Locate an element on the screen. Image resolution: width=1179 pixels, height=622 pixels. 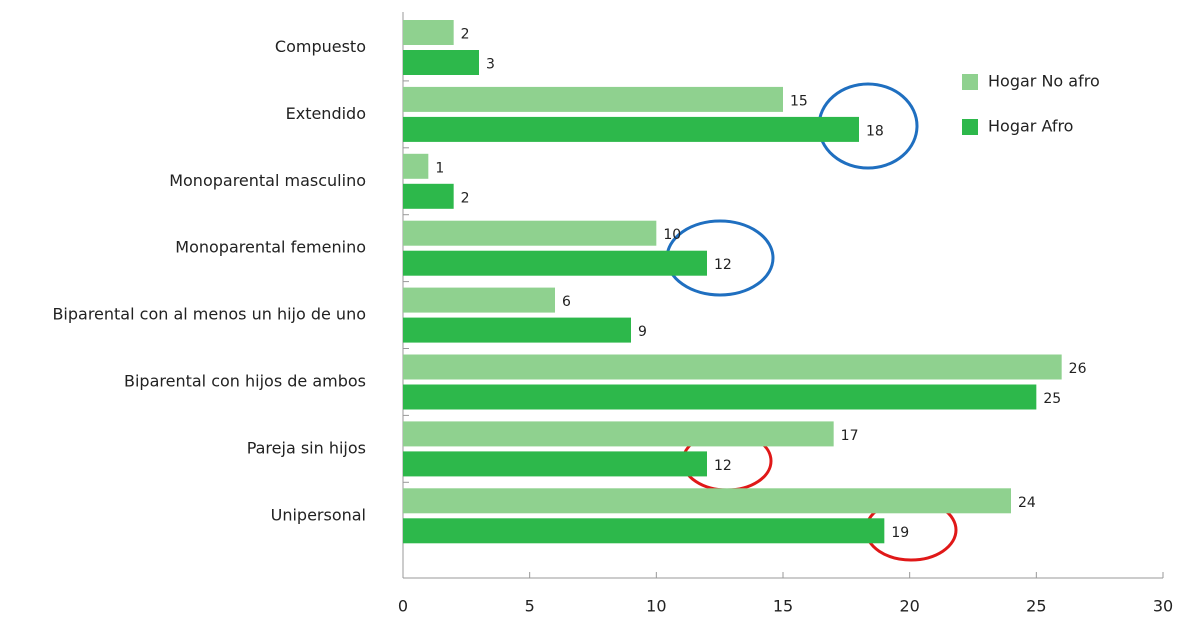
x-tick-label: 30 is located at coordinates (1163, 606).